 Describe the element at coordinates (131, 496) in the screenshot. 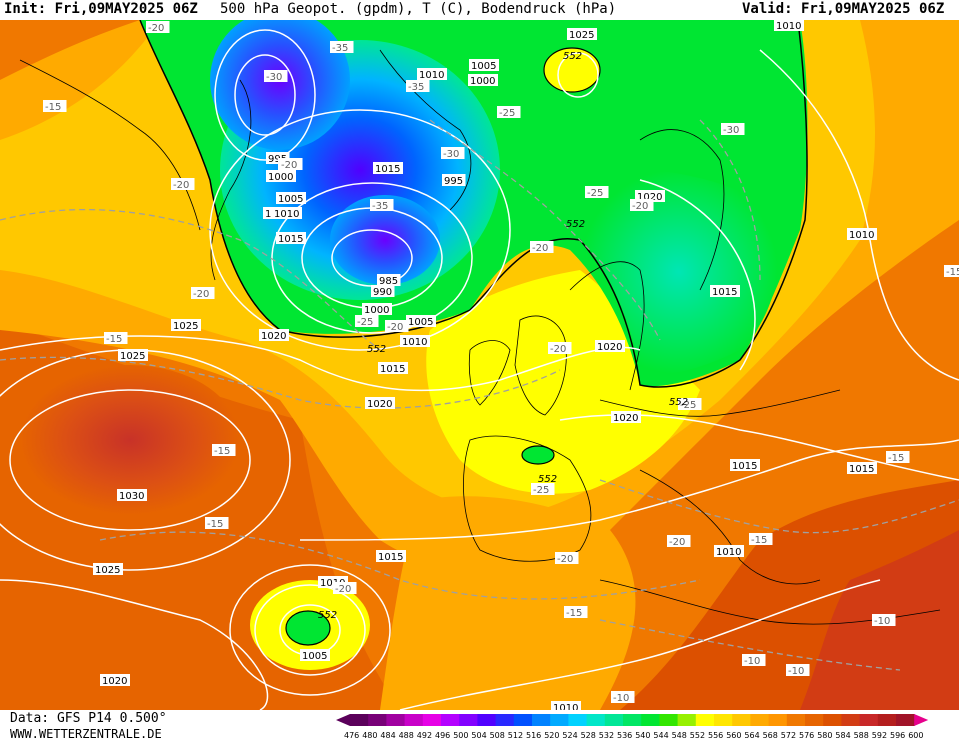

I see `svg-text: 1030` at that location.